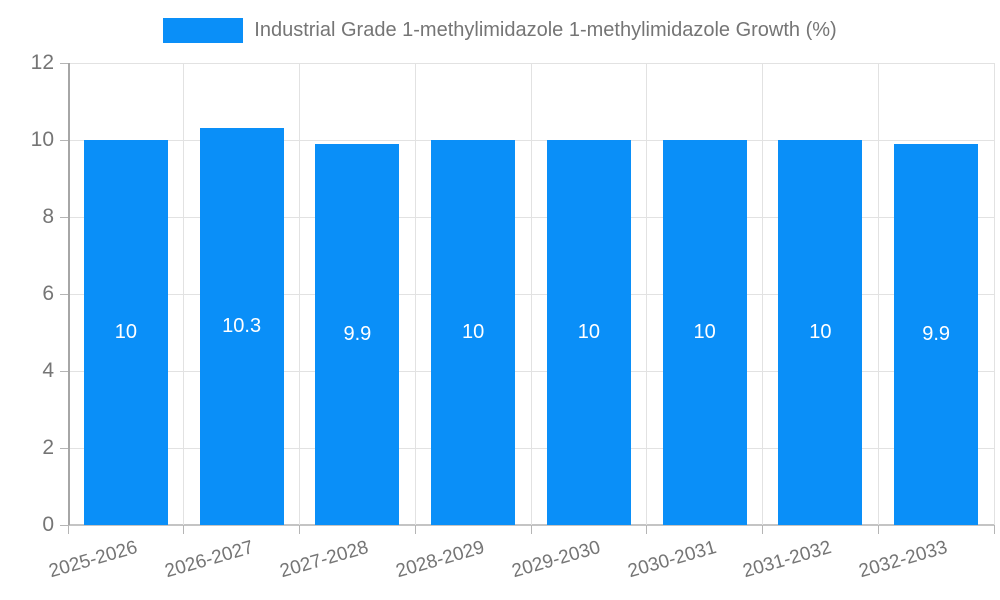 Image resolution: width=1000 pixels, height=600 pixels. I want to click on bar-2032-2033: 9.9, so click(936, 334).